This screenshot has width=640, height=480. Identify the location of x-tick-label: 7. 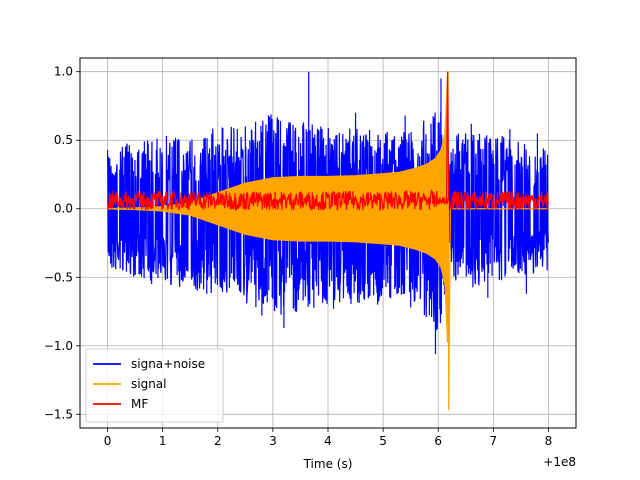
(494, 441).